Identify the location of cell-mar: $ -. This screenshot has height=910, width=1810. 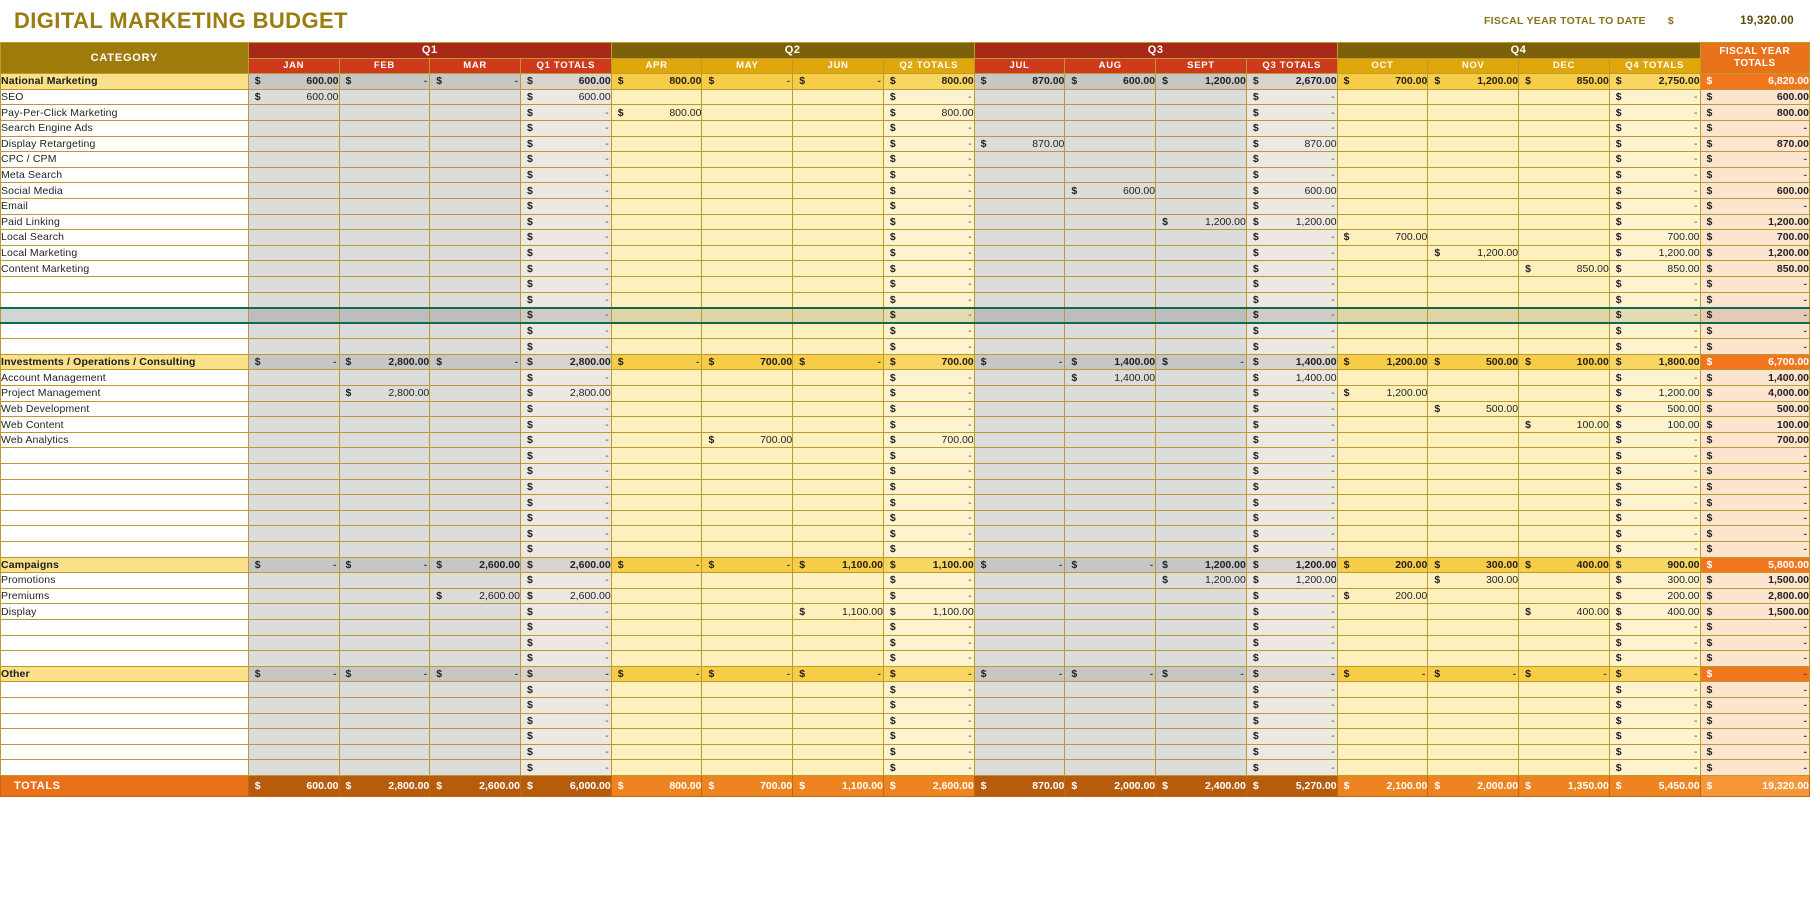
(475, 81).